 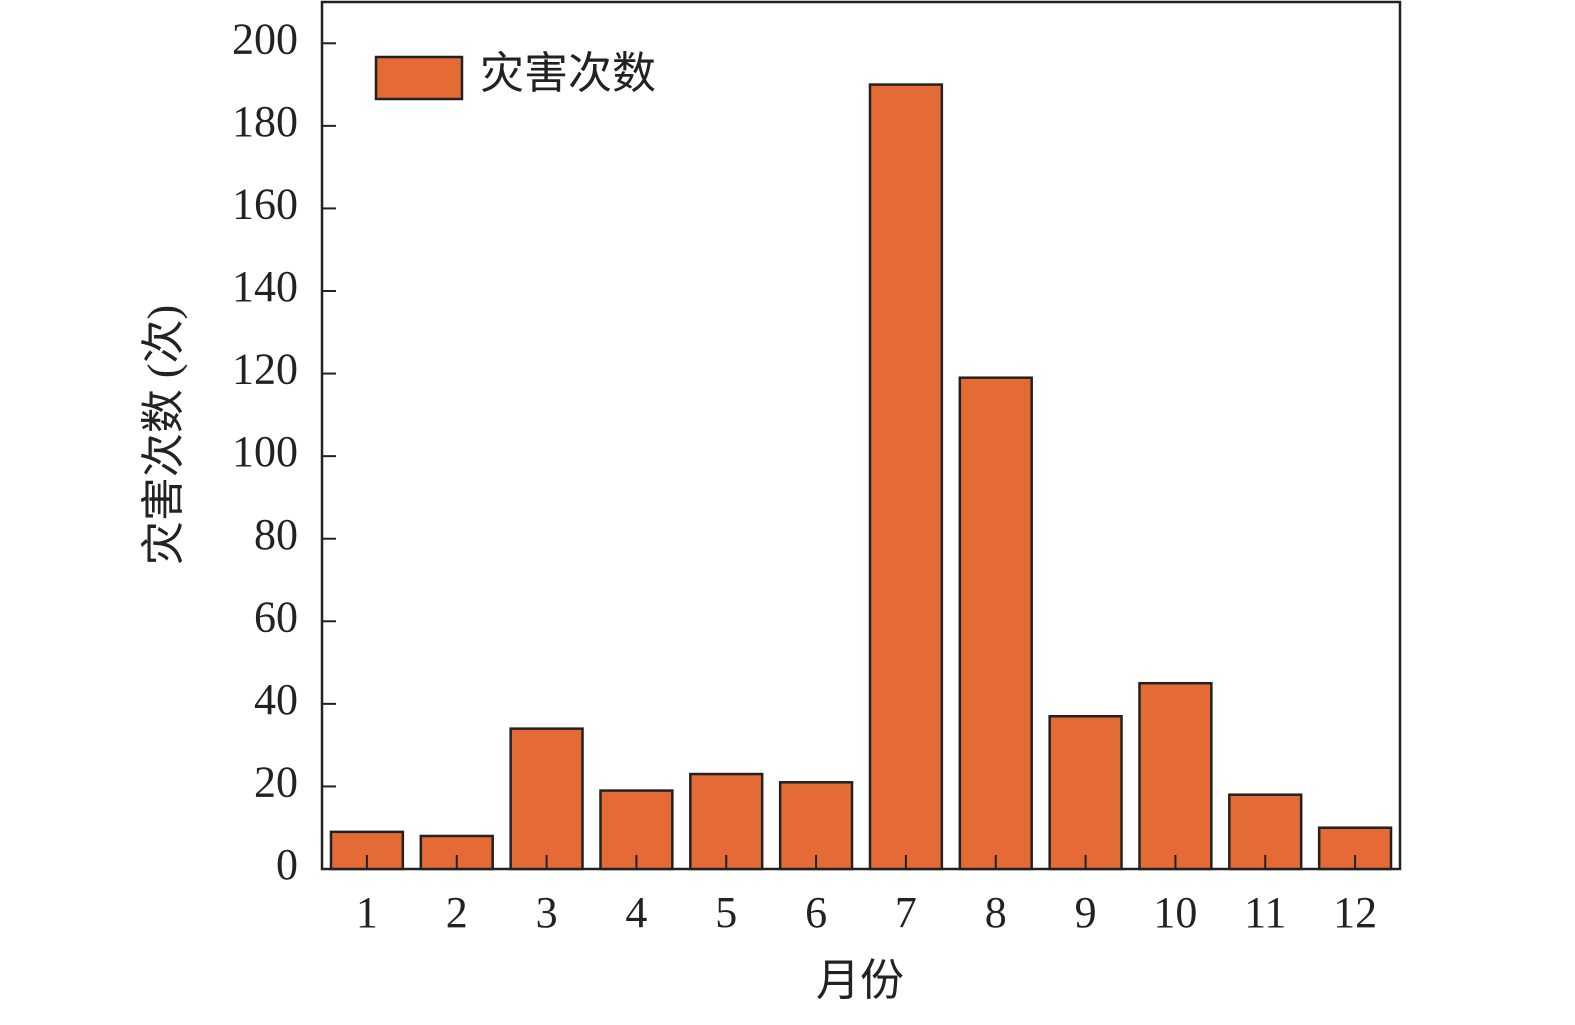 What do you see at coordinates (265, 451) in the screenshot?
I see `y-tick-label: 100` at bounding box center [265, 451].